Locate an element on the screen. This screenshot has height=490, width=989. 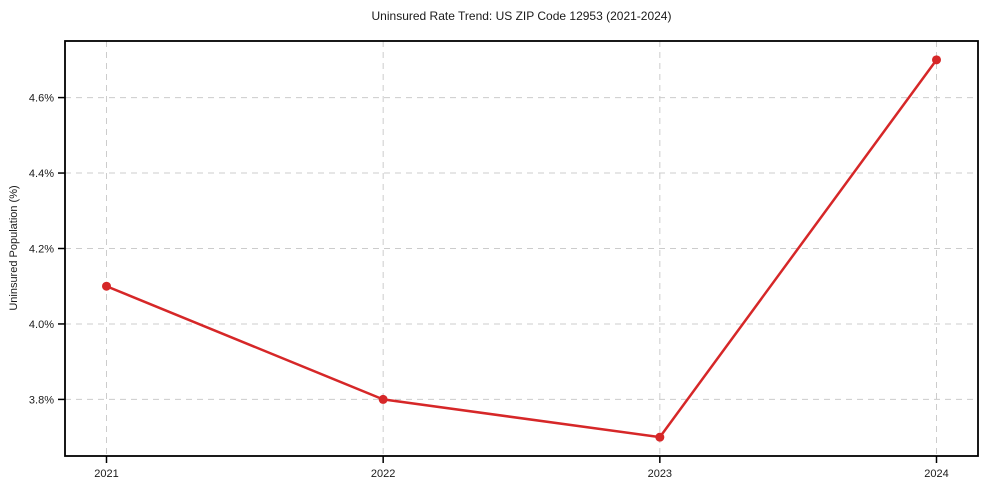
y-tick-label: 4.6% is located at coordinates (41, 99).